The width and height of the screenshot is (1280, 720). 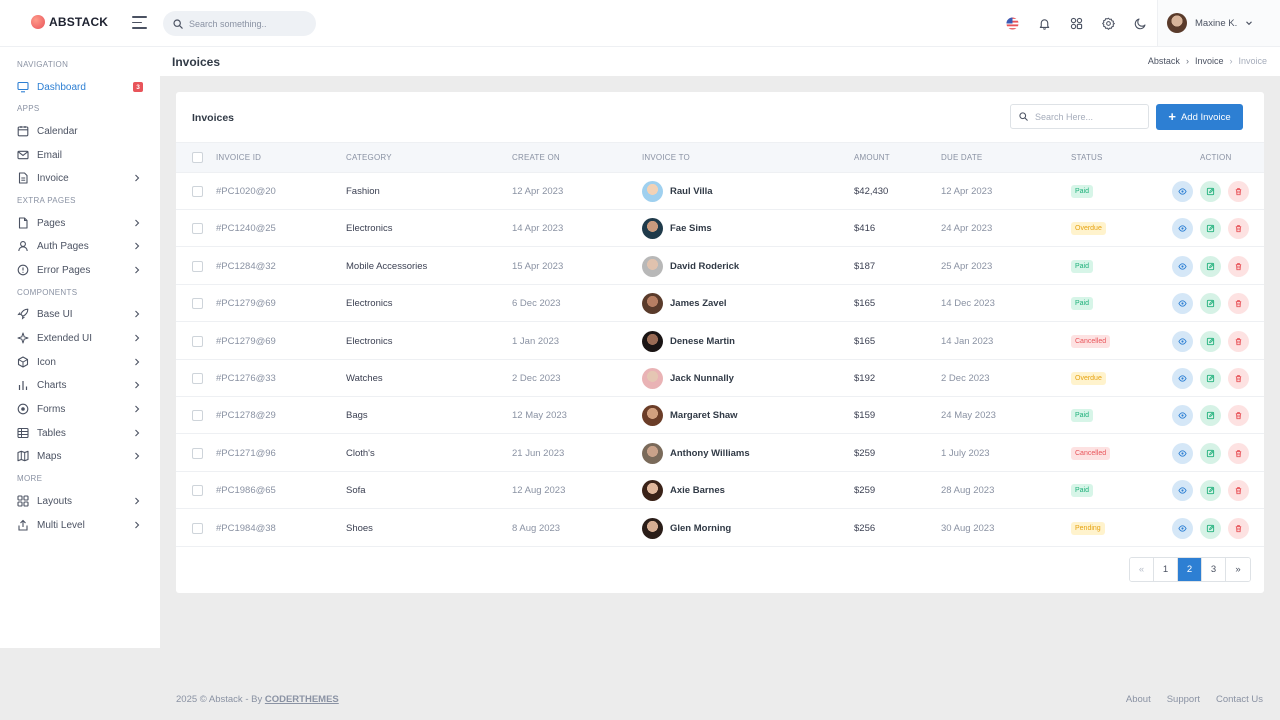 I want to click on pagination-page: 3, so click(x=1214, y=569).